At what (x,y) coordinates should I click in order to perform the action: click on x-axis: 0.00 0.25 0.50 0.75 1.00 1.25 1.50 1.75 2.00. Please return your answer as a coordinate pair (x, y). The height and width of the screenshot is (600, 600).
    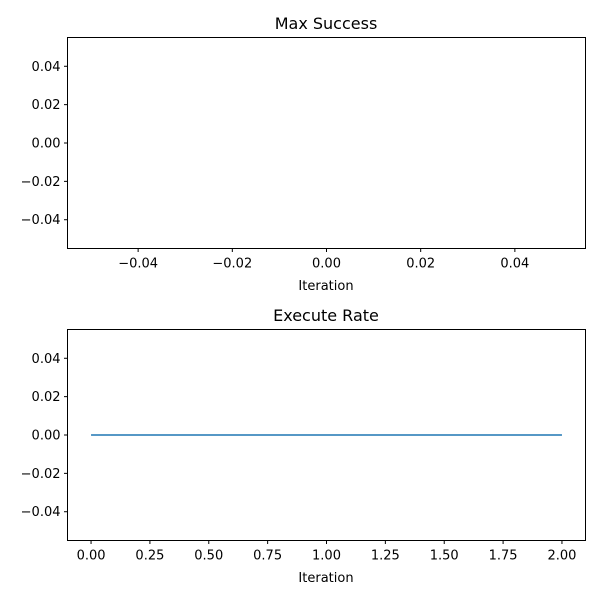
    Looking at the image, I should click on (326, 552).